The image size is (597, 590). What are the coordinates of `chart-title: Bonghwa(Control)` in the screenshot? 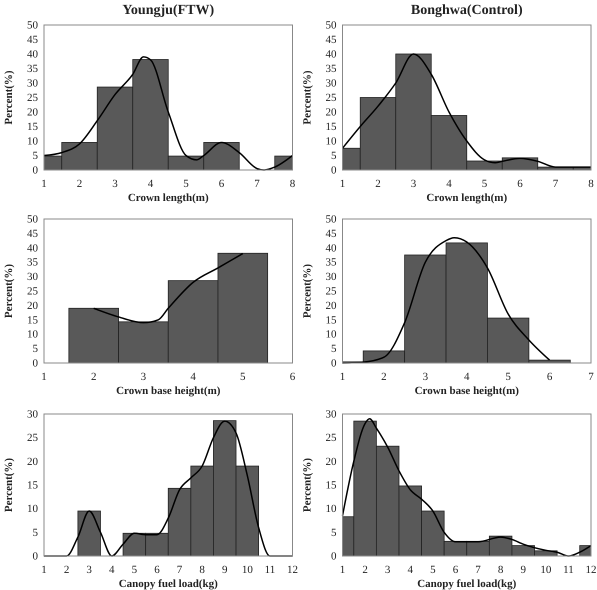 It's located at (466, 10).